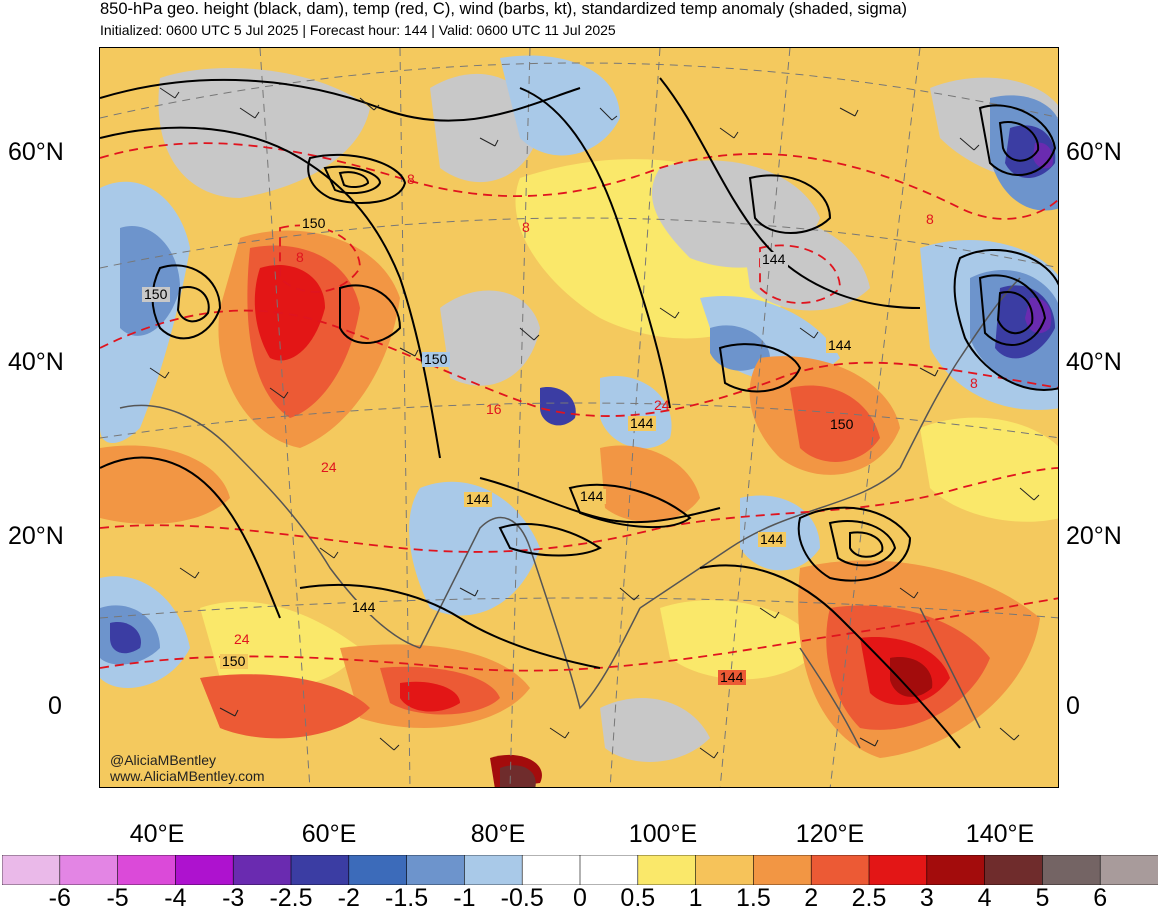  What do you see at coordinates (55, 706) in the screenshot?
I see `lat-label-left: 0` at bounding box center [55, 706].